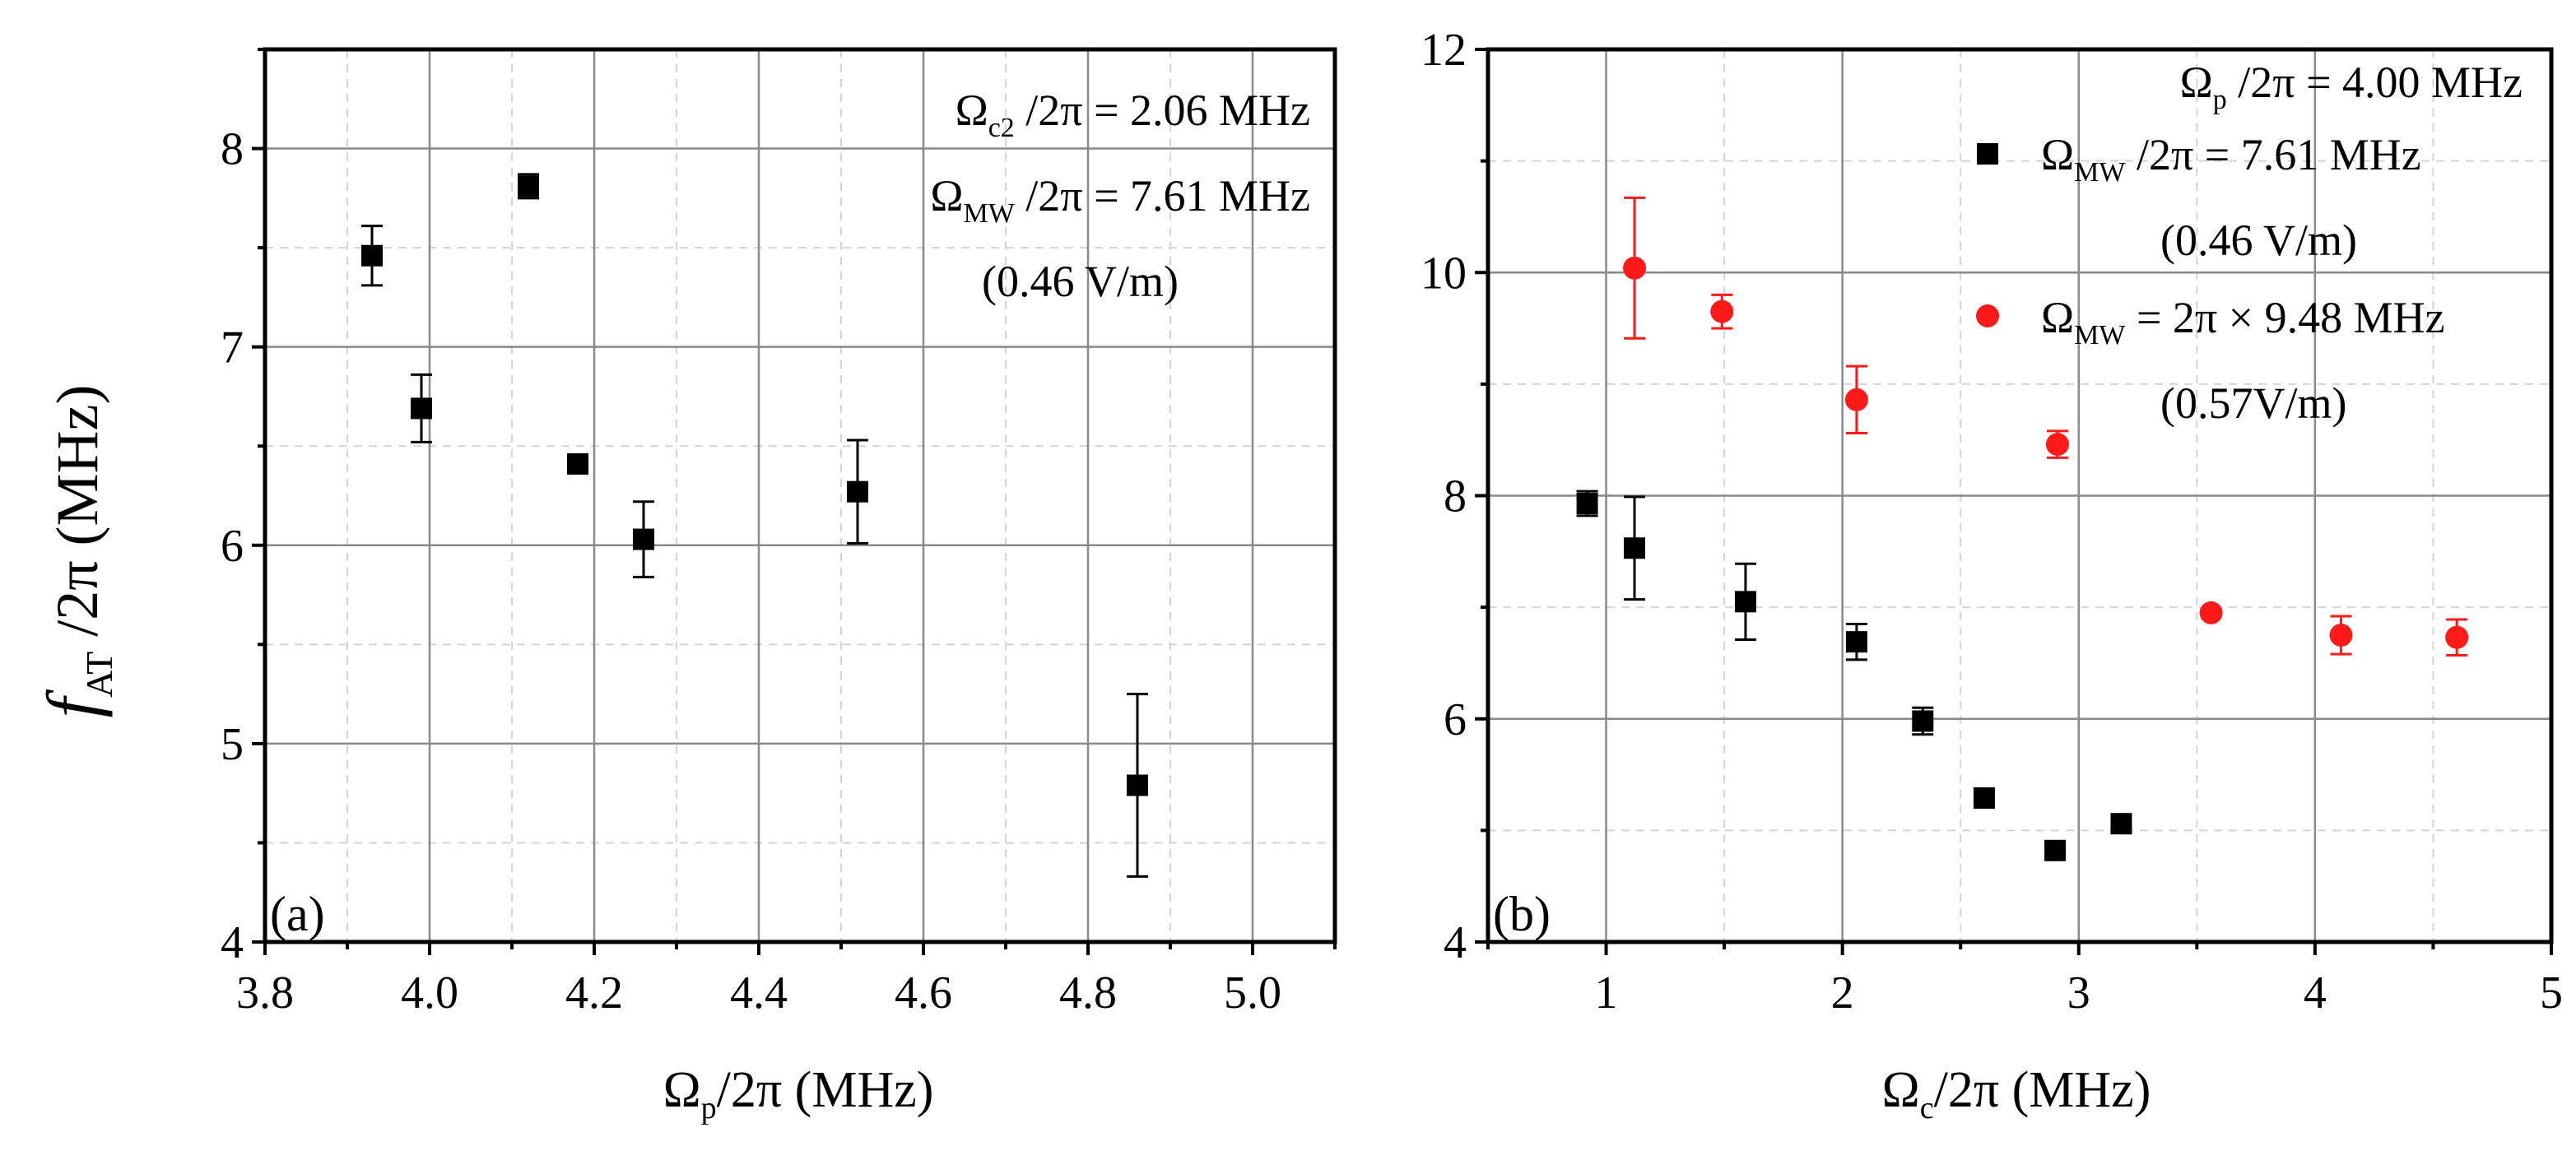 Image resolution: width=2576 pixels, height=1160 pixels. Describe the element at coordinates (297, 914) in the screenshot. I see `panel-label: (a)` at that location.